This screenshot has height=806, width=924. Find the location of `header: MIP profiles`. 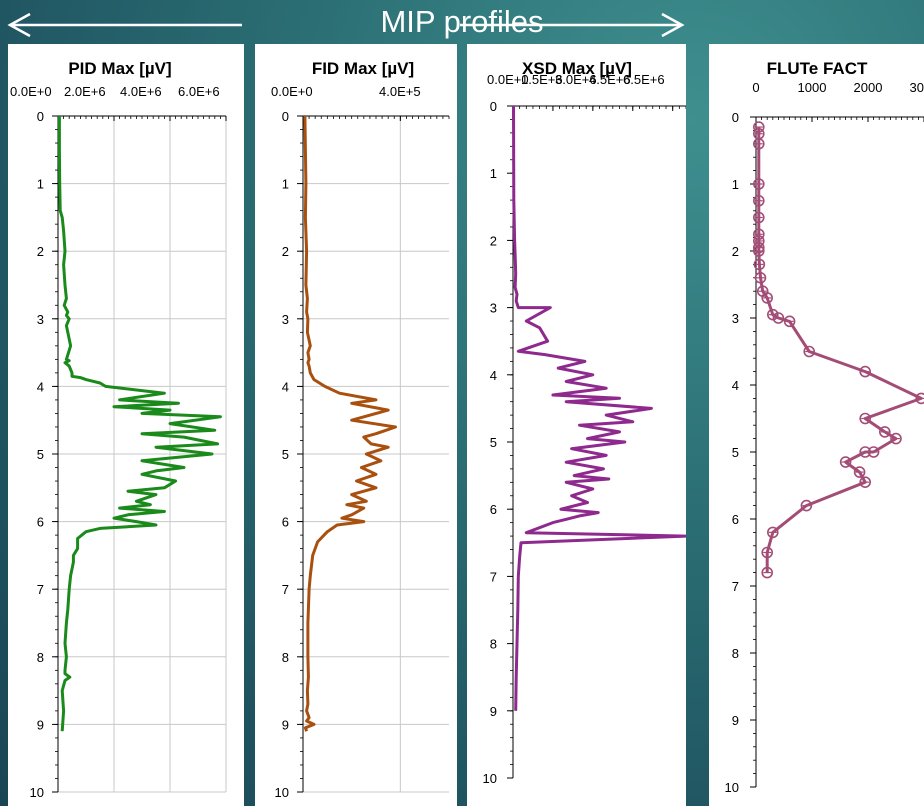

header: MIP profiles is located at coordinates (462, 23).